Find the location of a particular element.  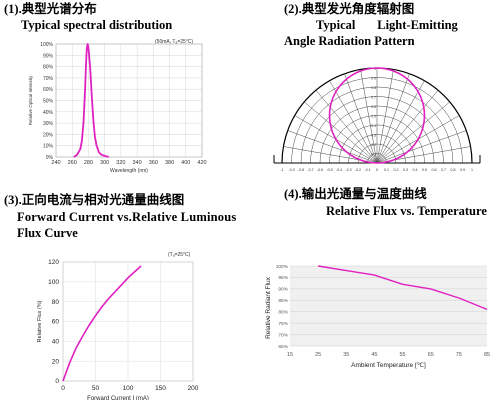

chart2-radial-value-label: 0.8 is located at coordinates (373, 88).